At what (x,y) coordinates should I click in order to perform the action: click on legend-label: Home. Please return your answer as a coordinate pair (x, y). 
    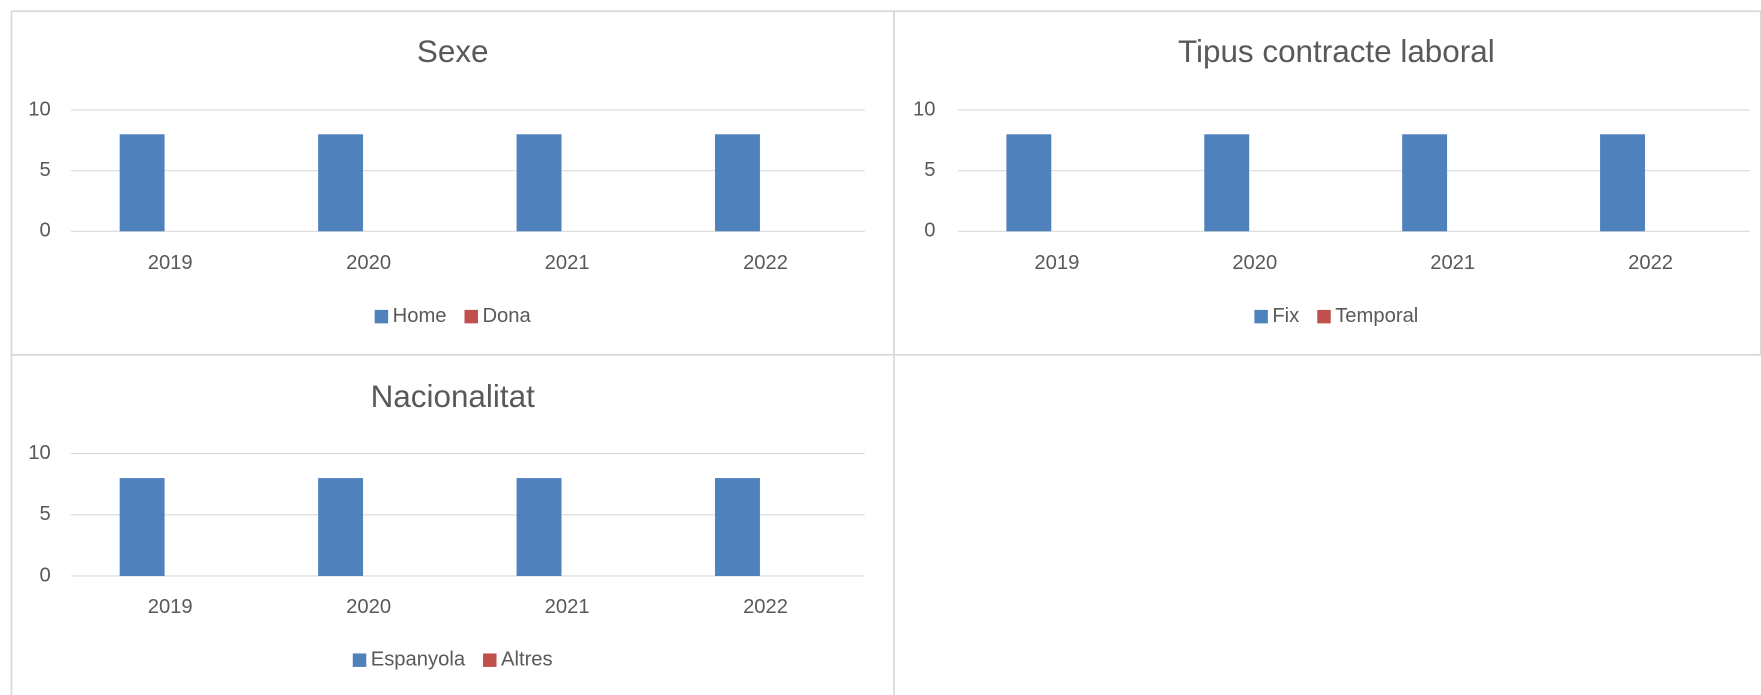
    Looking at the image, I should click on (420, 316).